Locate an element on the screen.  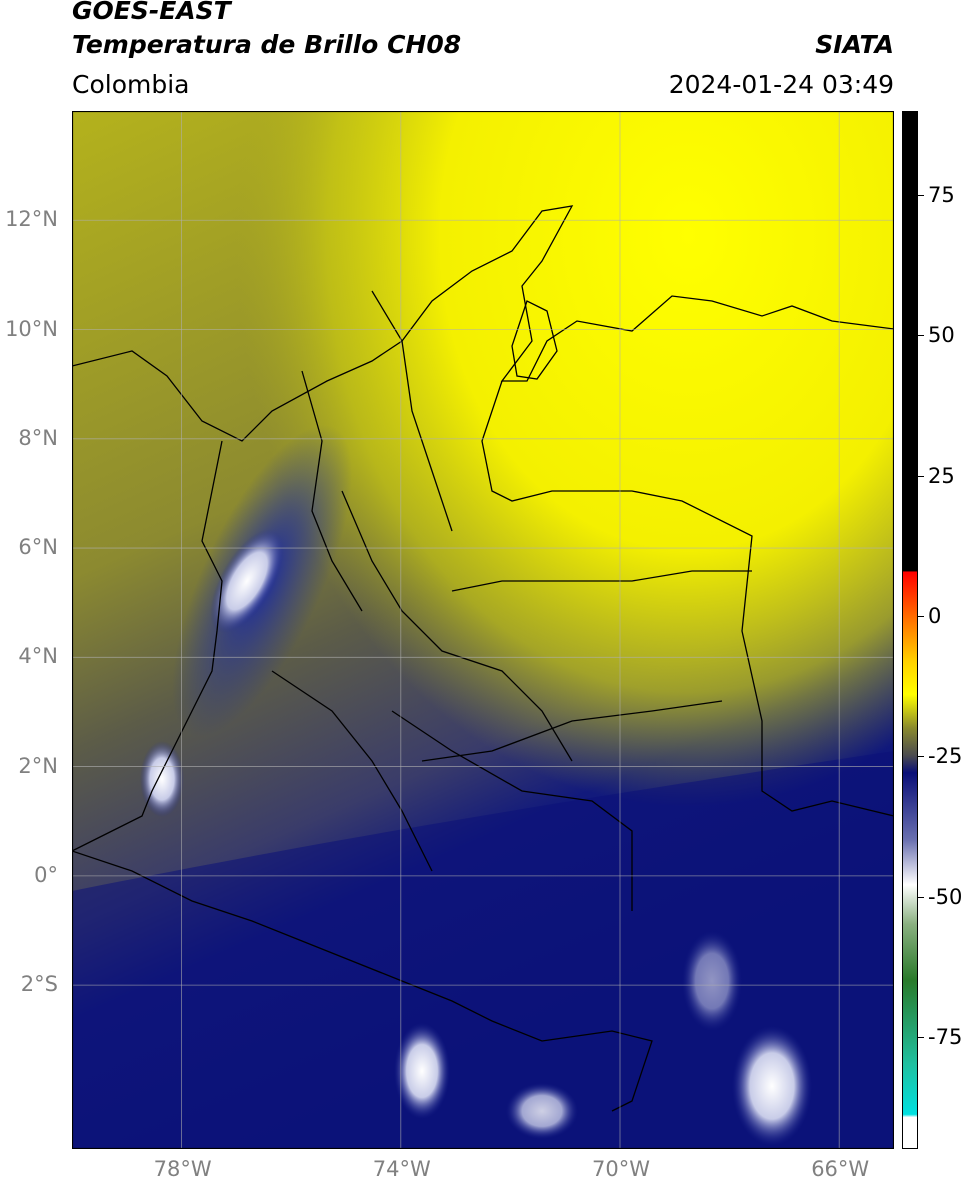
colorbar-tick-label: 50 is located at coordinates (941, 335).